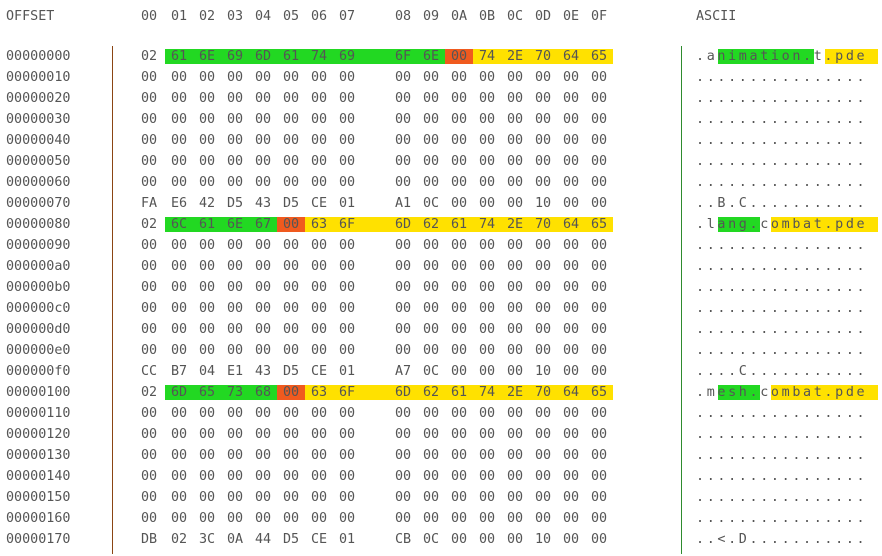  I want to click on row-offset: 00000060, so click(38, 182).